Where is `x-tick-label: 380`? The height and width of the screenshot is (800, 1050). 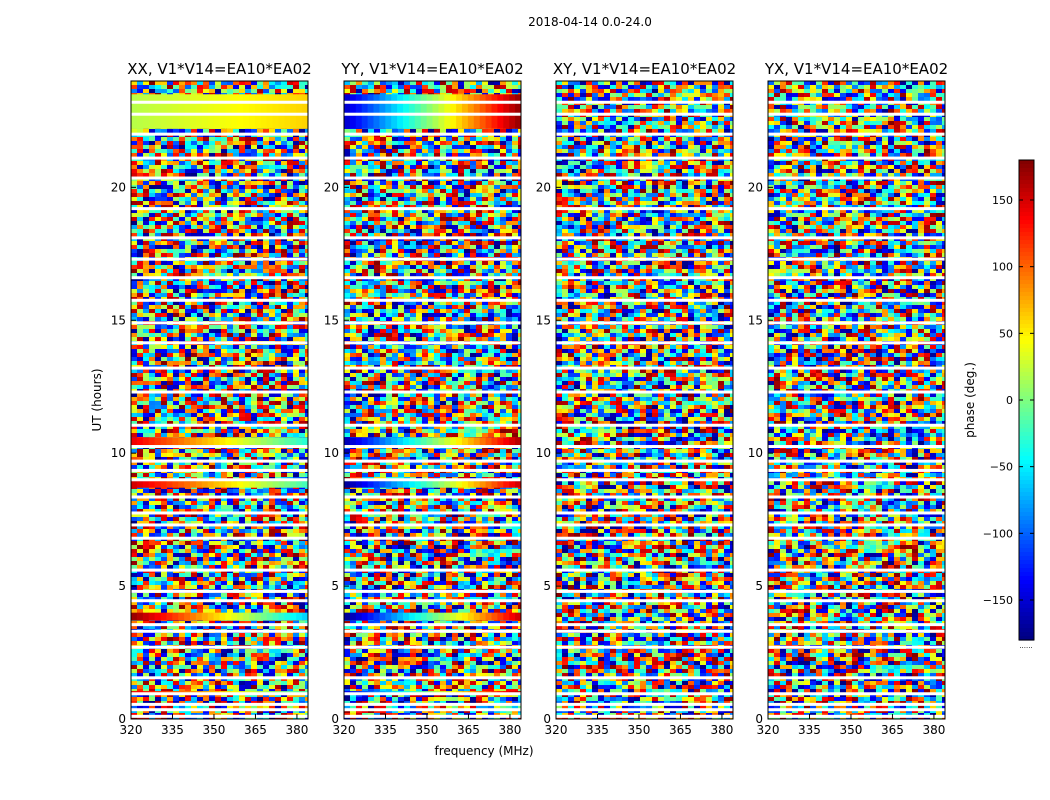
x-tick-label: 380 is located at coordinates (509, 730).